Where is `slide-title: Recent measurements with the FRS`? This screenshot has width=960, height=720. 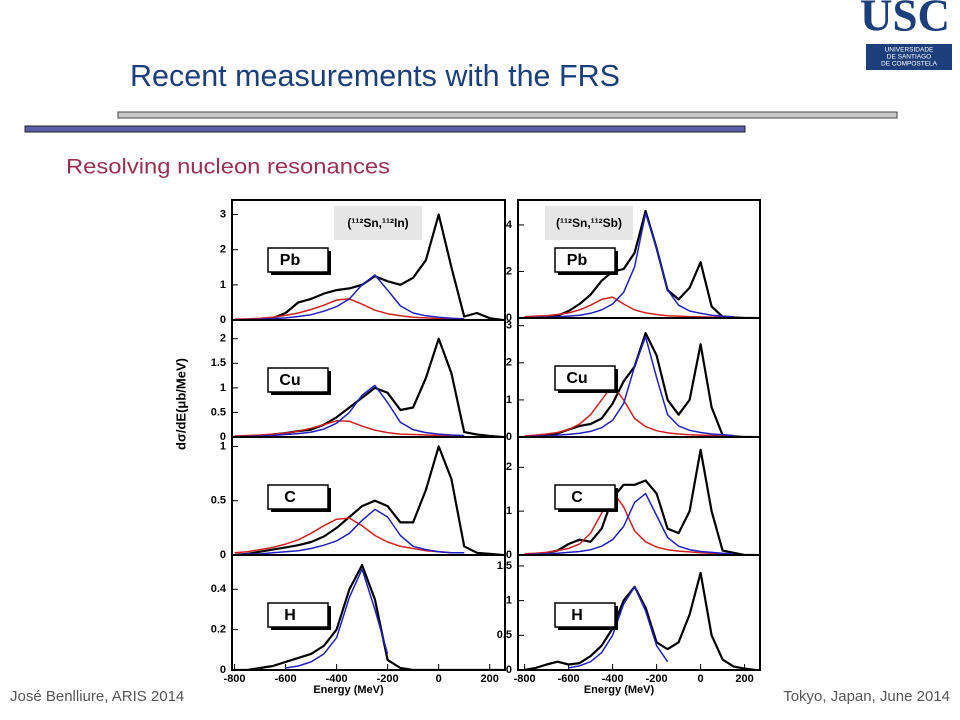
slide-title: Recent measurements with the FRS is located at coordinates (375, 75).